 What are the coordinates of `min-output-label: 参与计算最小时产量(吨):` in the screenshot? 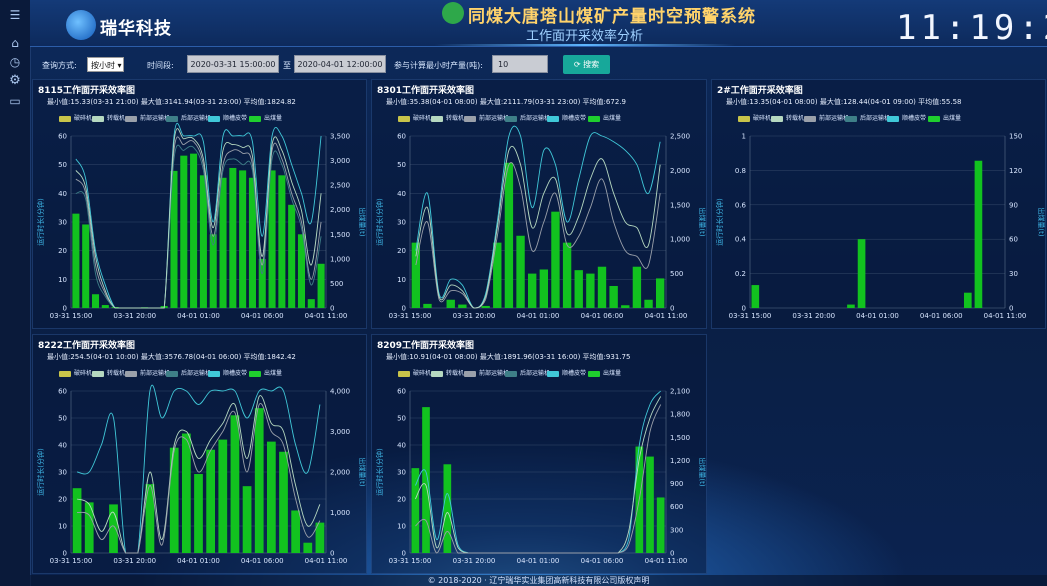 It's located at (438, 65).